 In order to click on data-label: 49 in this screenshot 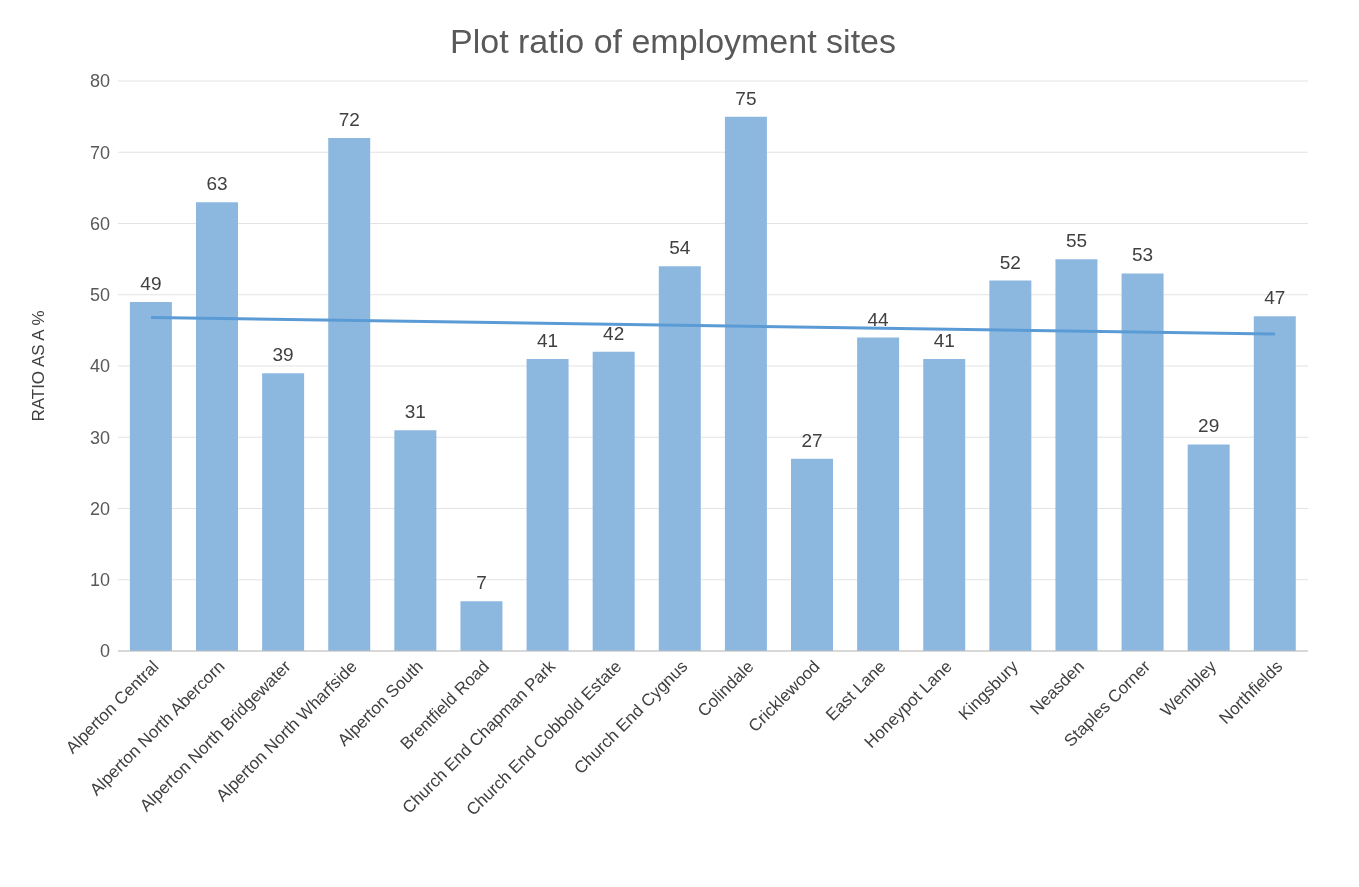, I will do `click(151, 283)`.